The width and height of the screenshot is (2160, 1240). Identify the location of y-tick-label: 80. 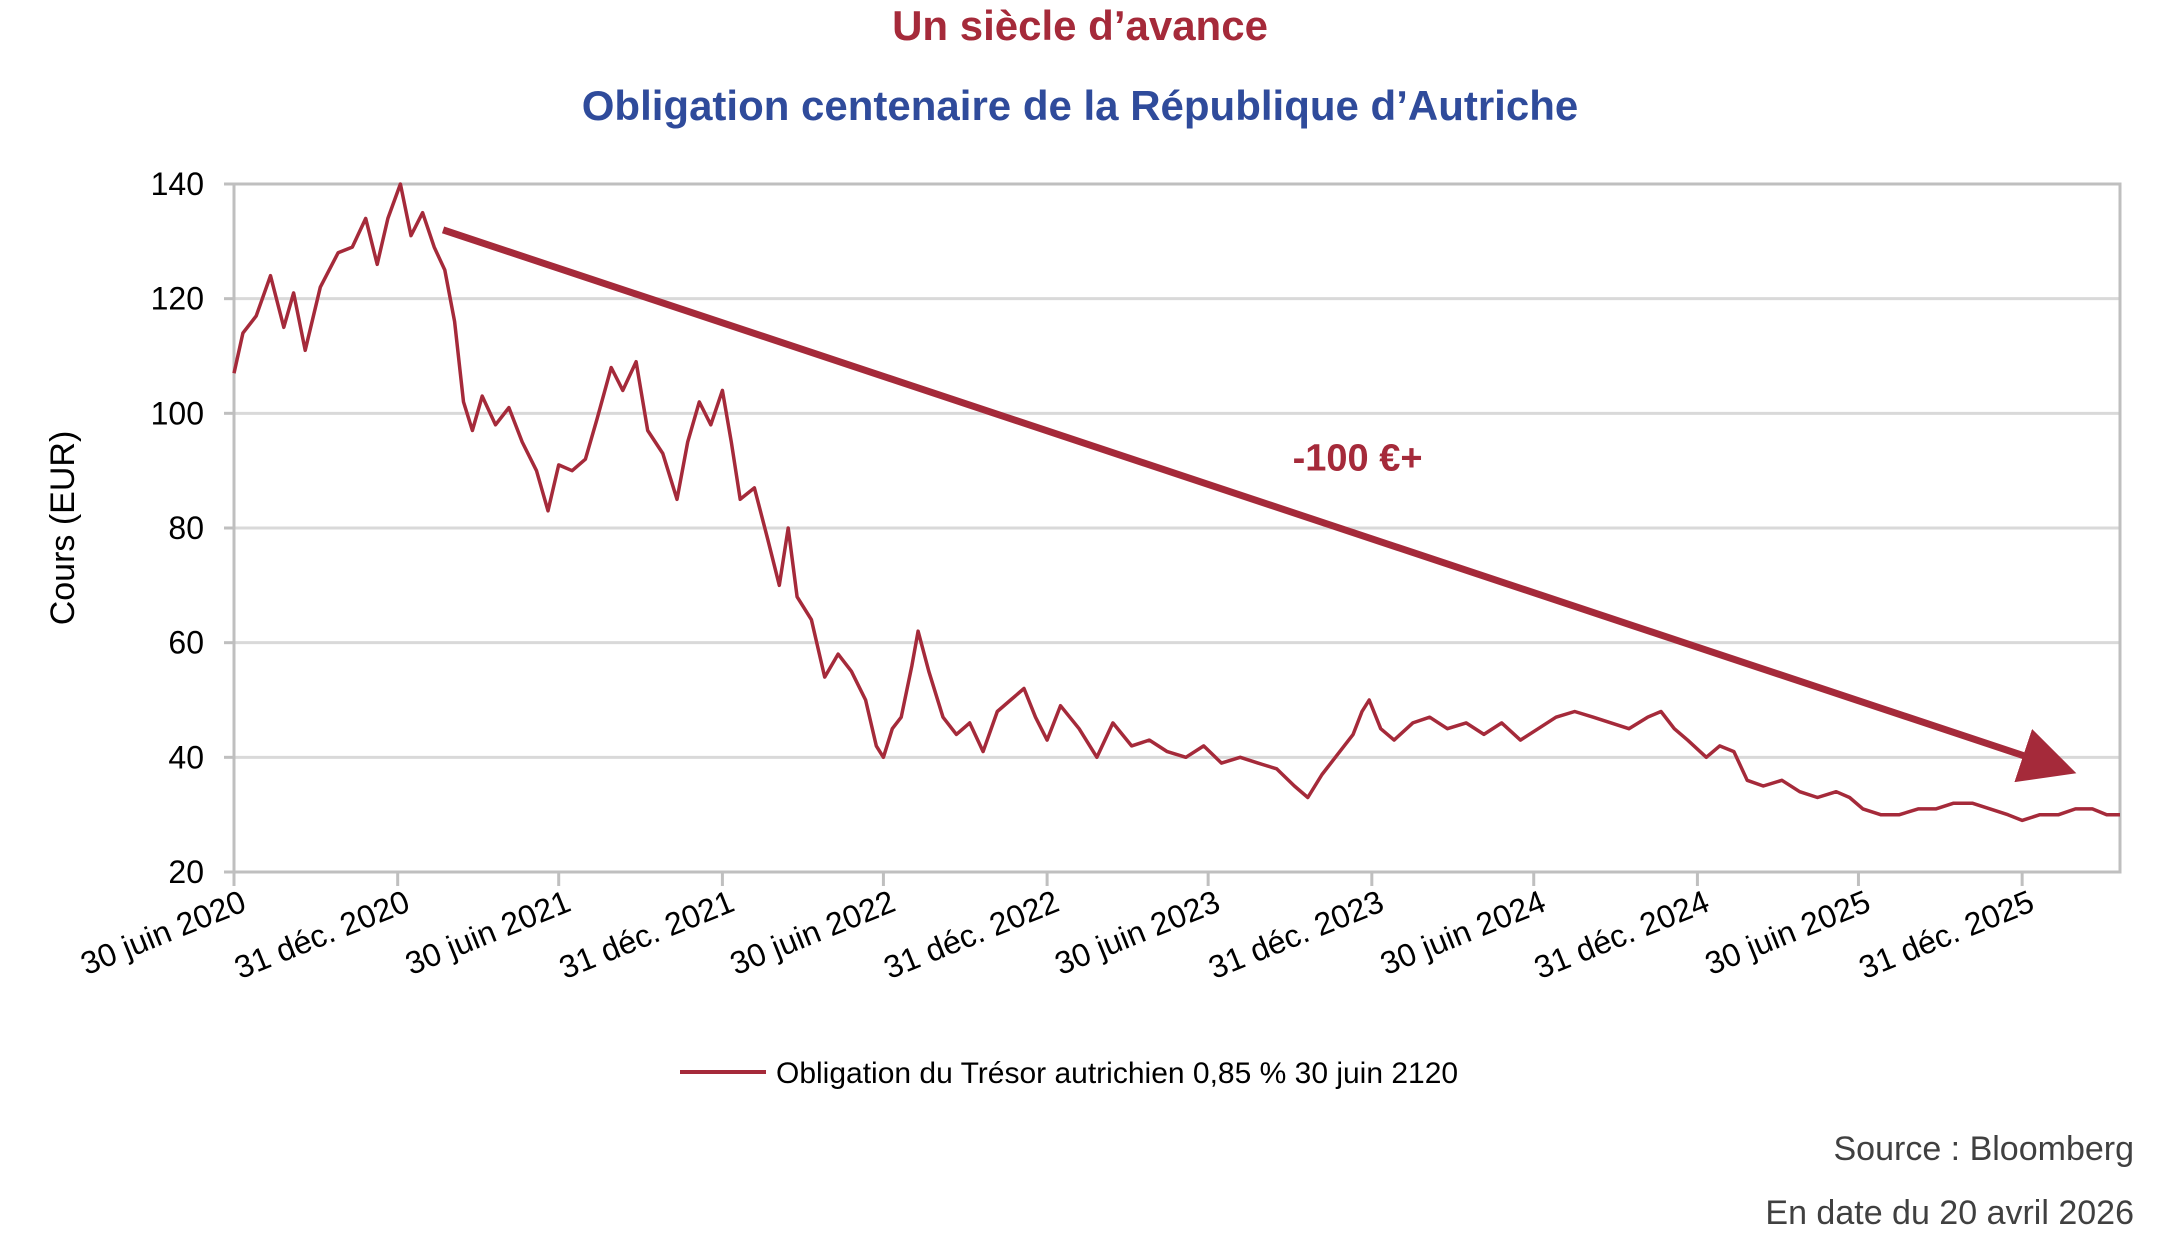
(186, 528).